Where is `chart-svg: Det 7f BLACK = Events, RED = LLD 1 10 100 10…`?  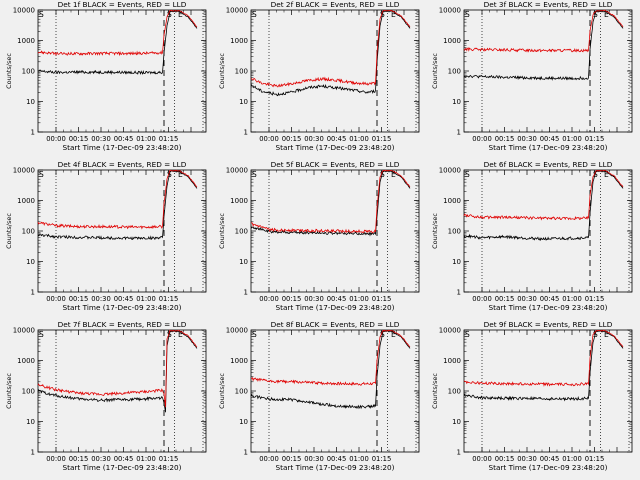 chart-svg: Det 7f BLACK = Events, RED = LLD 1 10 100 10… is located at coordinates (106, 396).